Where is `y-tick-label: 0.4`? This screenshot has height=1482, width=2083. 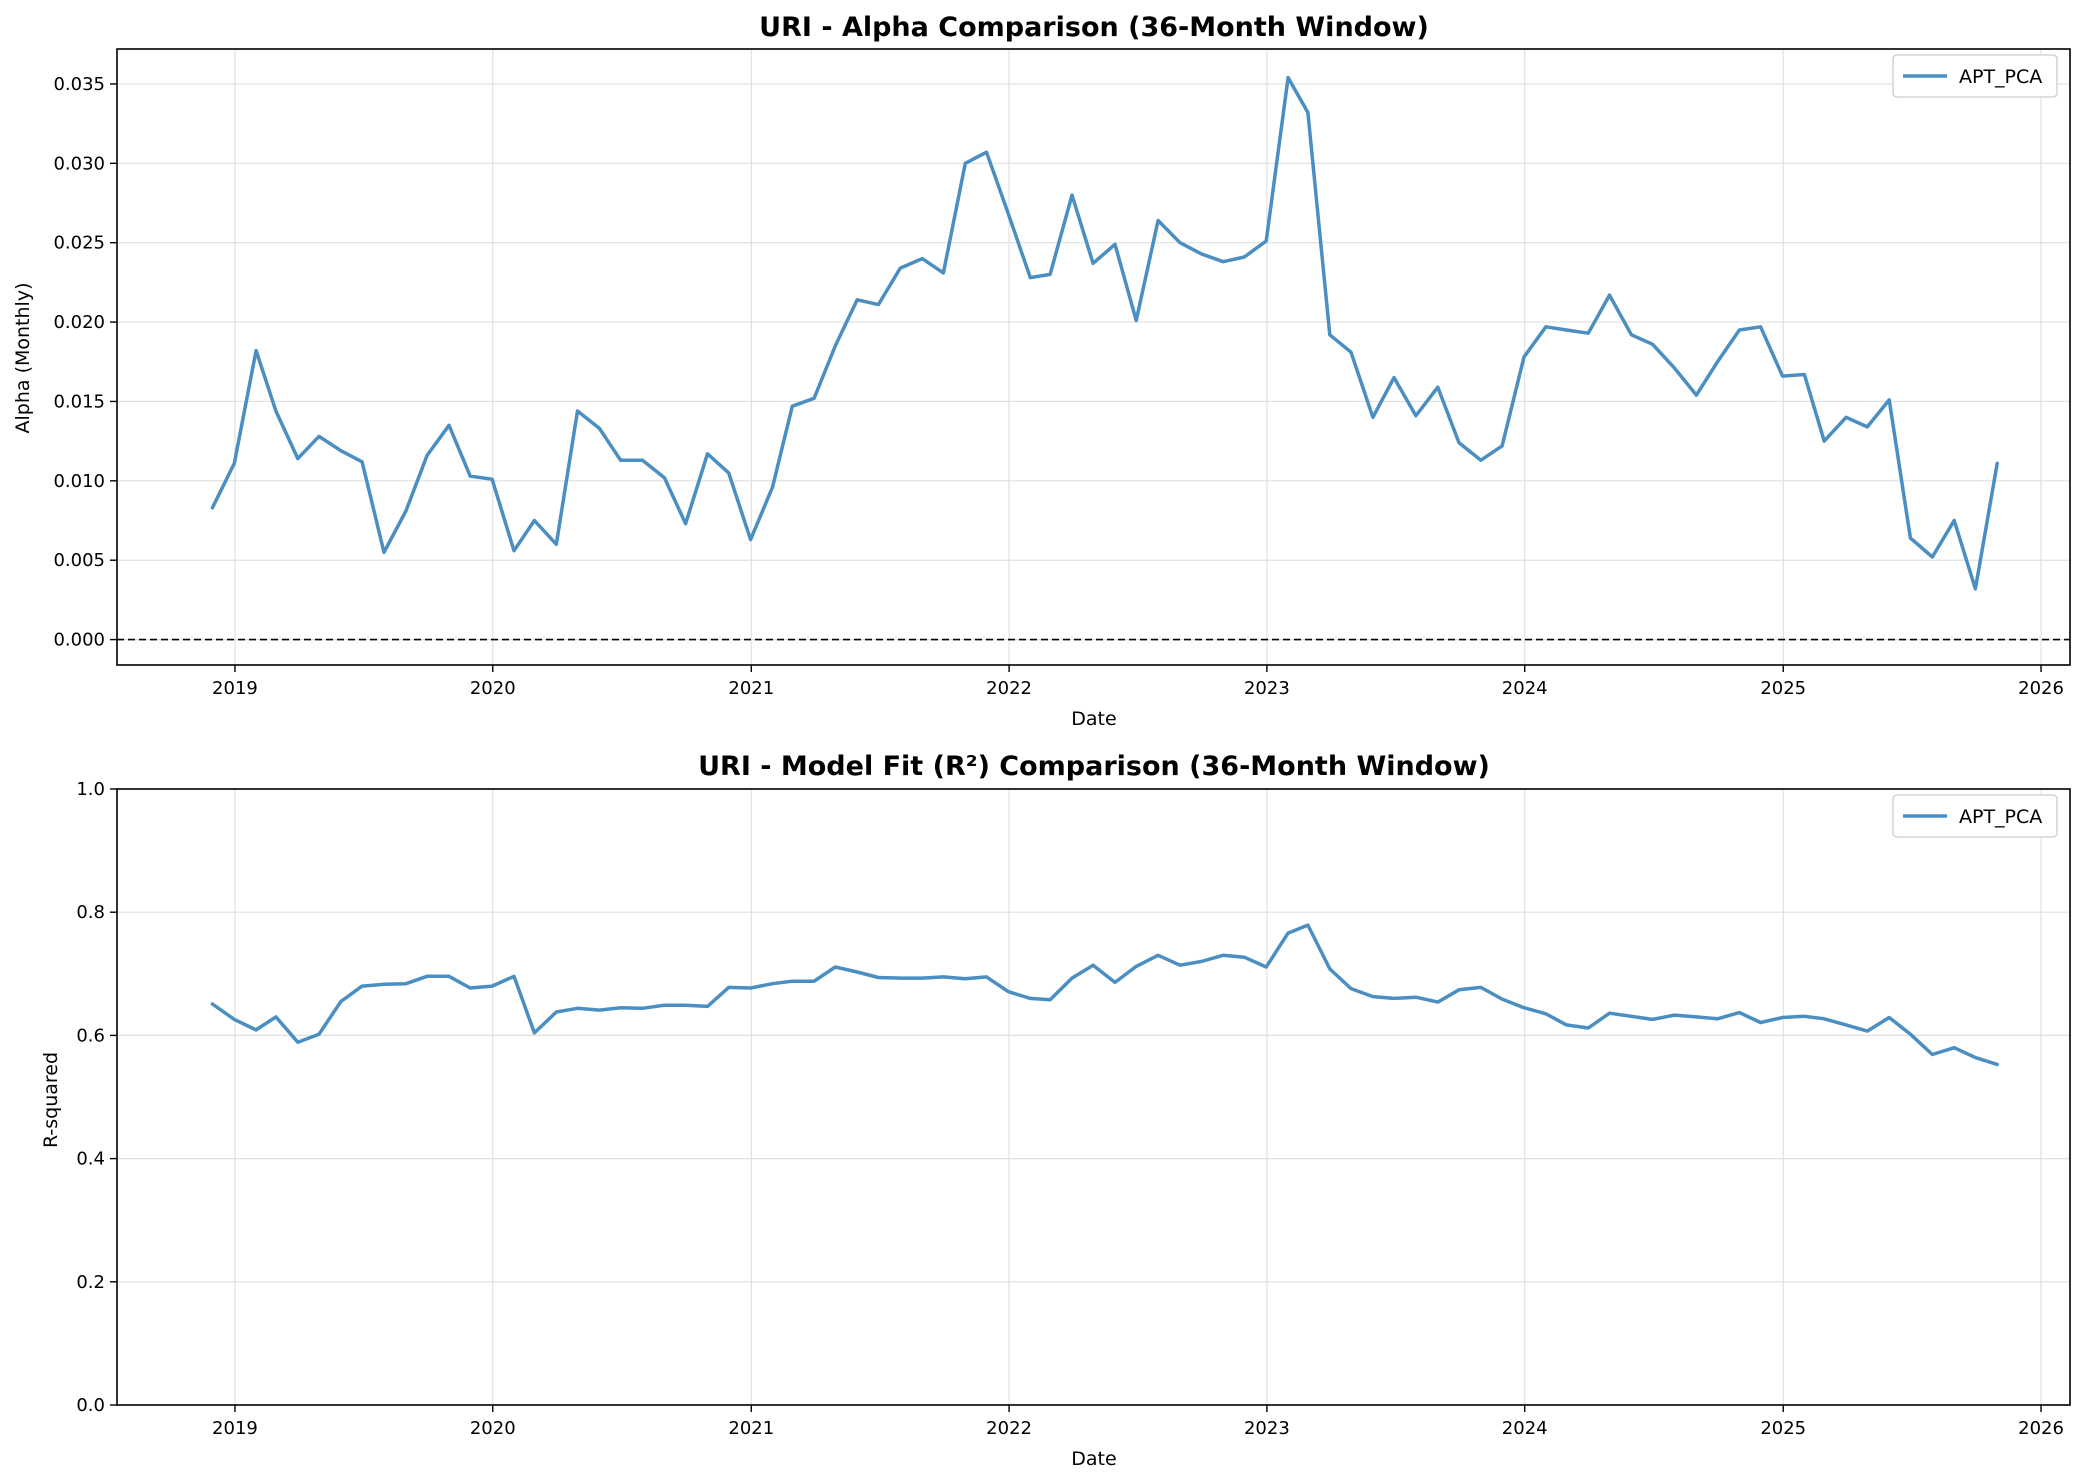
y-tick-label: 0.4 is located at coordinates (90, 1159).